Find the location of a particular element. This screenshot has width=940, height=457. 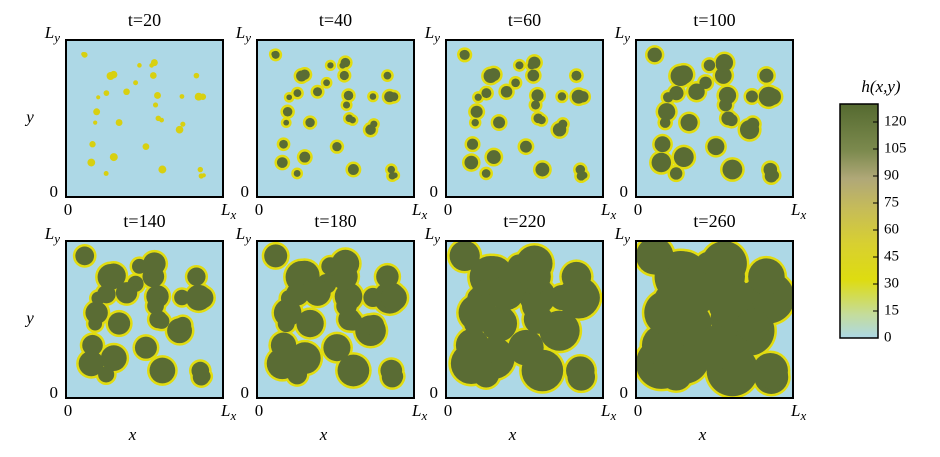

panel-title: t=20 is located at coordinates (144, 20).